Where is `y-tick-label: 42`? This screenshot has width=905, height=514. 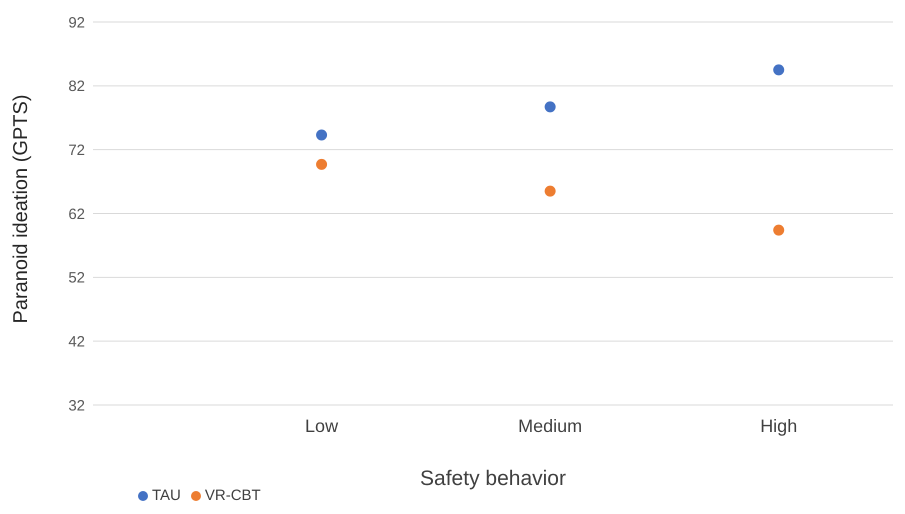
y-tick-label: 42 is located at coordinates (76, 341).